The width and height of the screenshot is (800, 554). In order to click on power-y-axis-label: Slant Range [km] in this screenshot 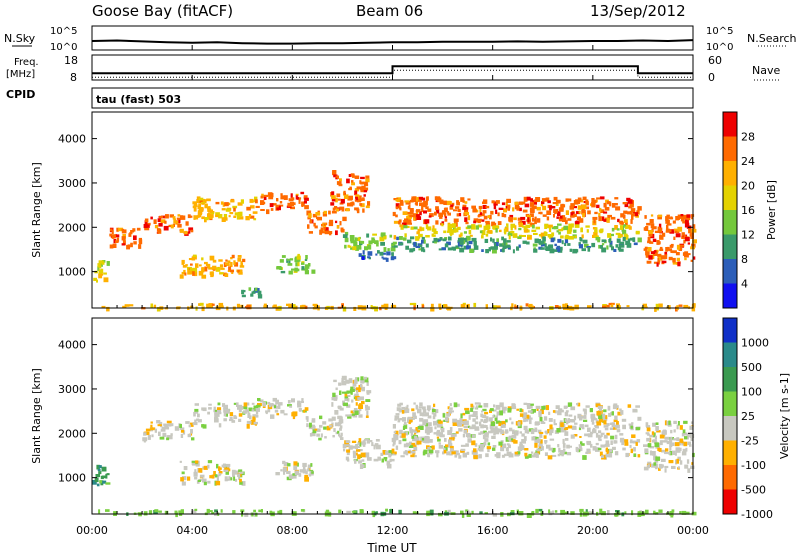, I will do `click(36, 210)`.